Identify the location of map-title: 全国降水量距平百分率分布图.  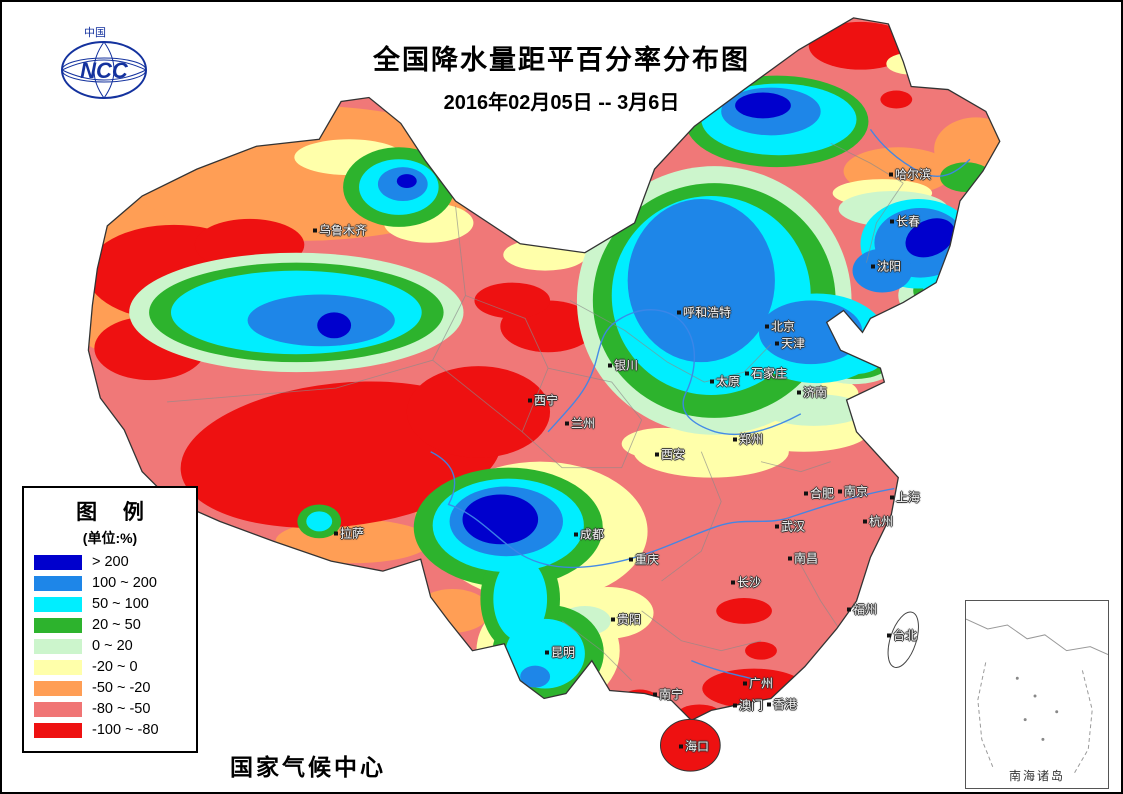
(561, 60).